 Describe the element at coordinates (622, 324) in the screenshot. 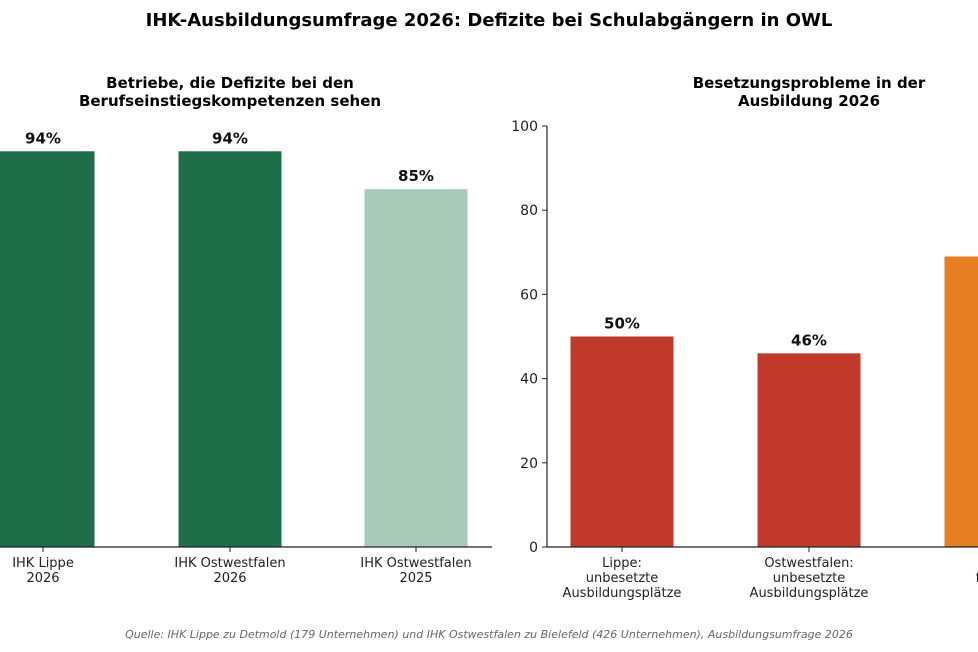

I see `bar-value-label: 50%` at that location.